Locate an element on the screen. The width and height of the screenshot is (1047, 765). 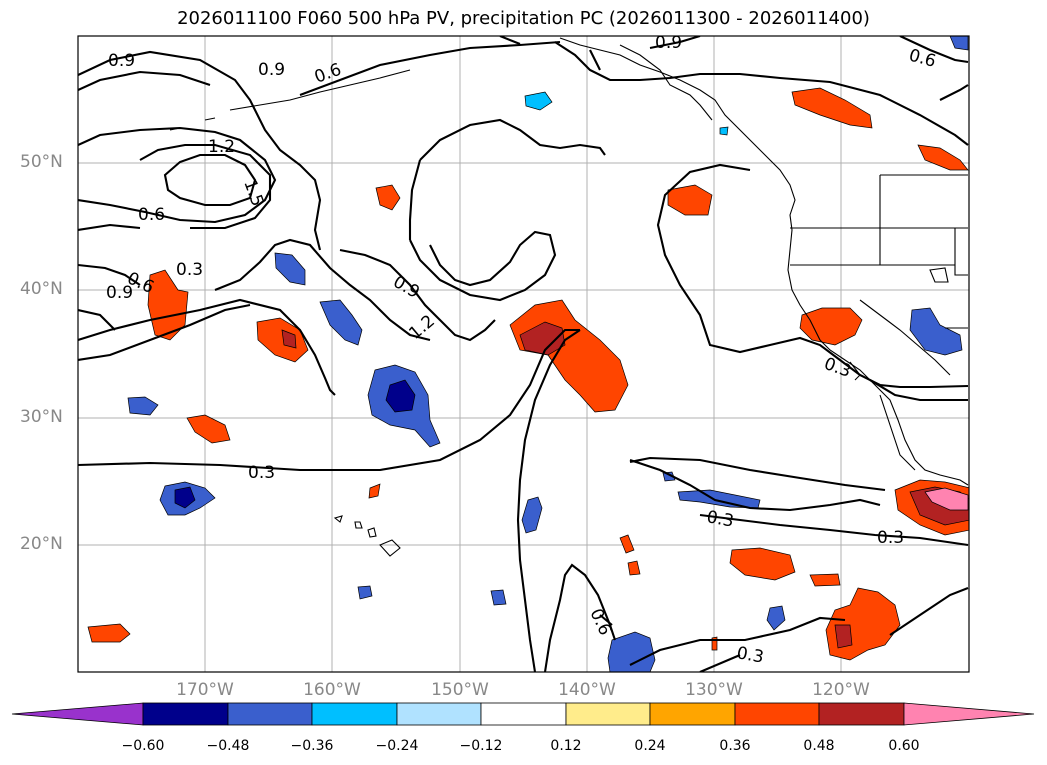
lat-label: 40°N is located at coordinates (41, 289).